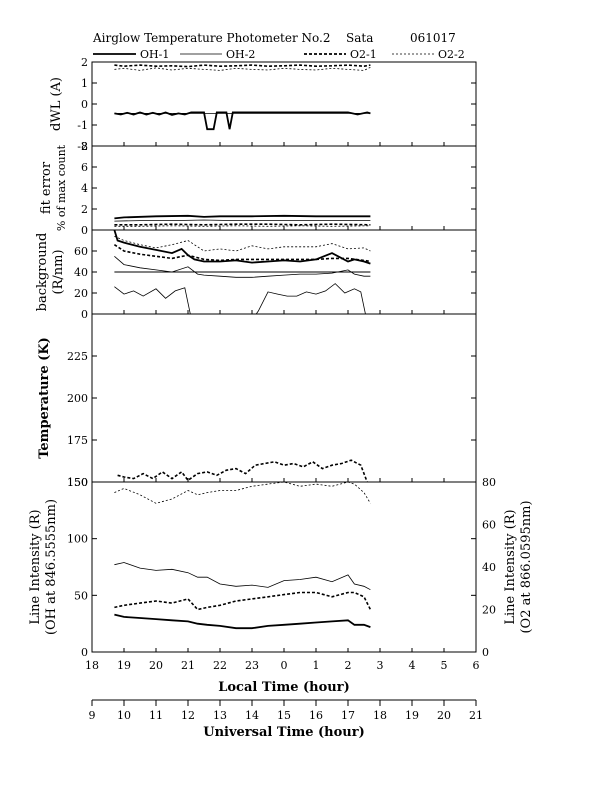  I want to click on x-tick-label-local: 19, so click(124, 665).